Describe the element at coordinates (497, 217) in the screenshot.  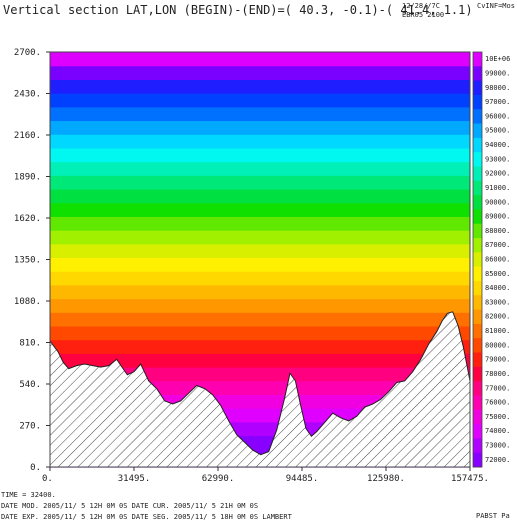
I see `colorbar-label: 89000.` at that location.